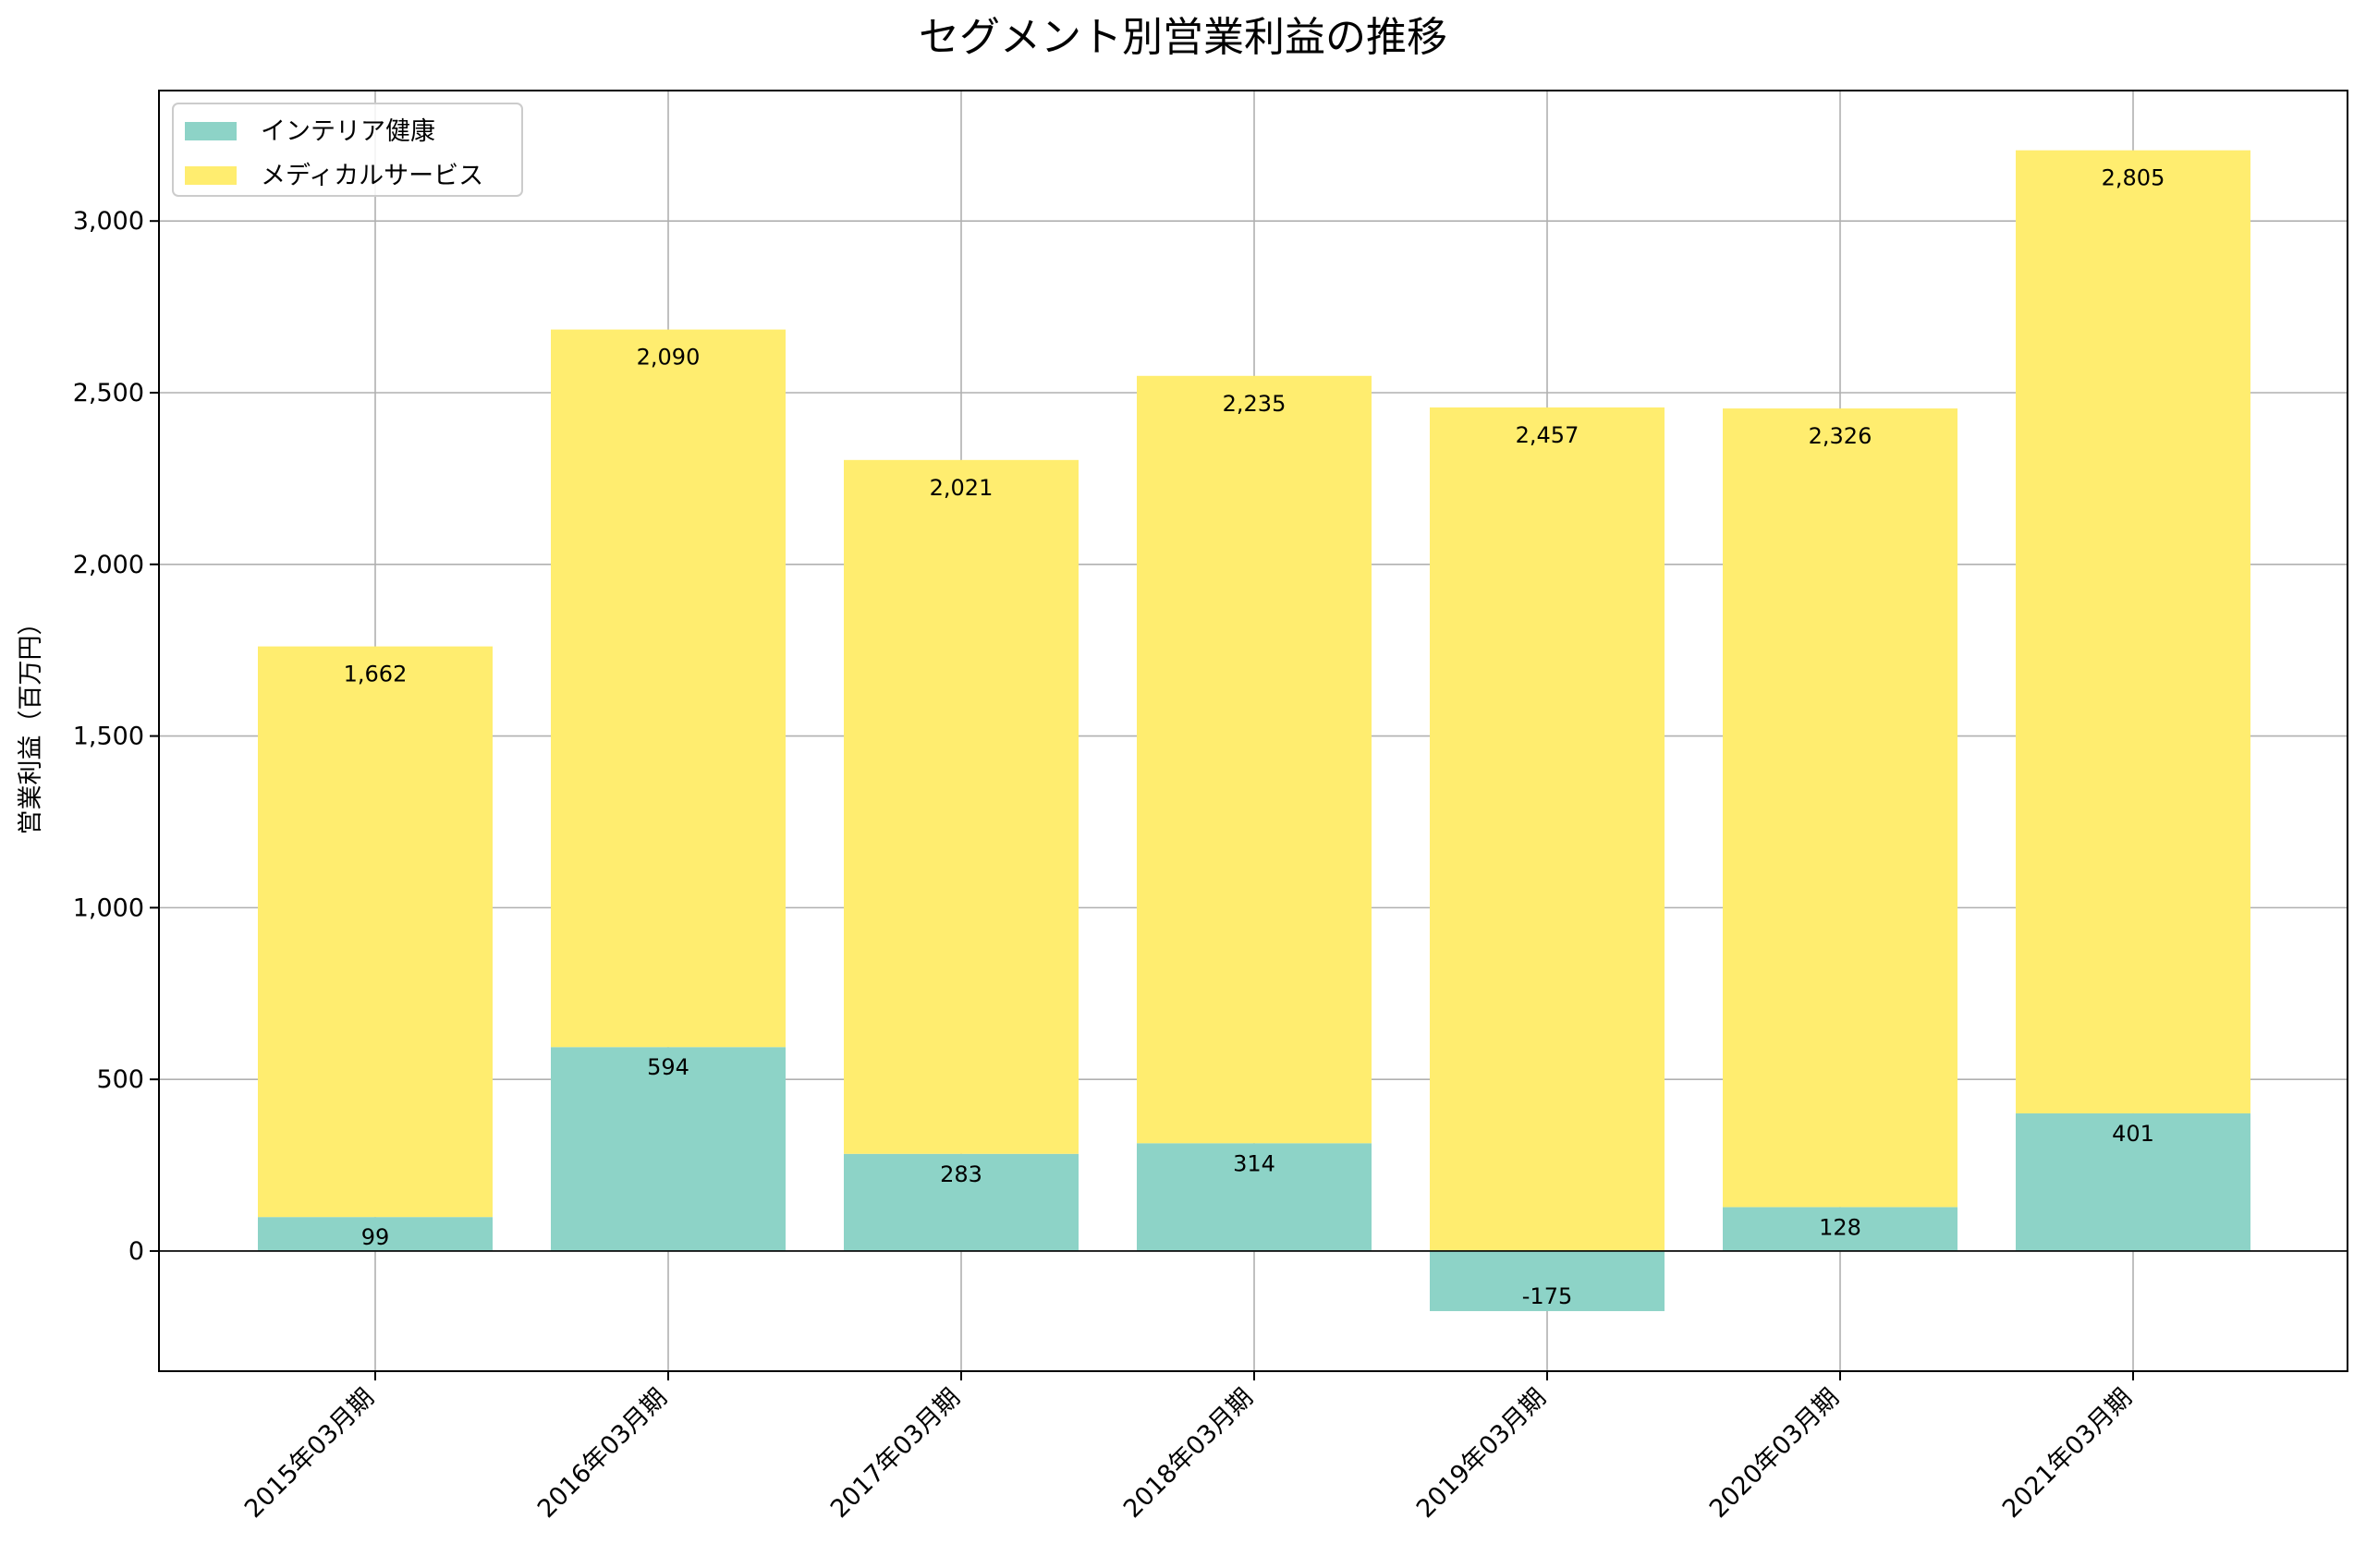 The width and height of the screenshot is (2366, 1568). I want to click on x-tick-label: 2017年03月期, so click(895, 1453).